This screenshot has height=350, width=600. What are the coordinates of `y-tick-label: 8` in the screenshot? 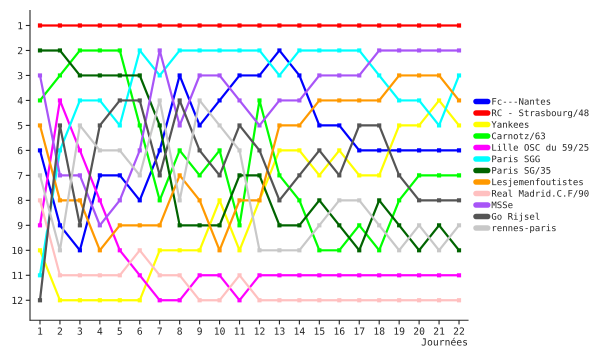 It's located at (20, 200).